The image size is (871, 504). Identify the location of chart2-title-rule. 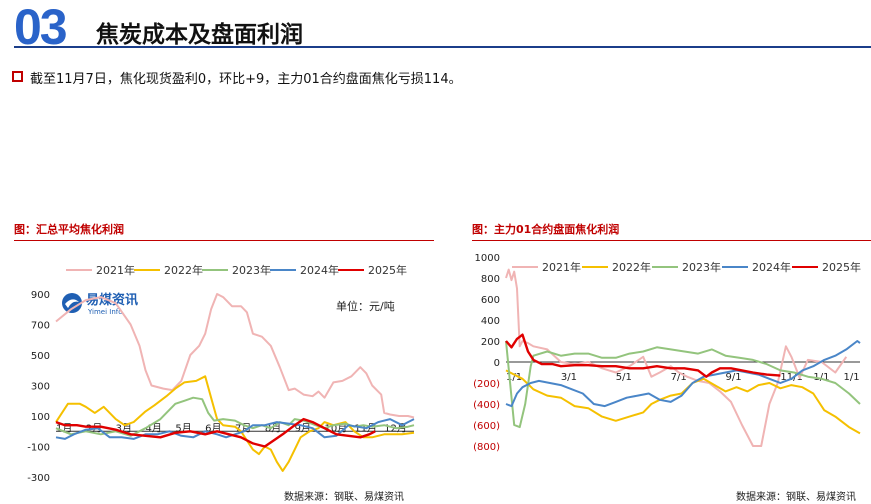
(671, 240).